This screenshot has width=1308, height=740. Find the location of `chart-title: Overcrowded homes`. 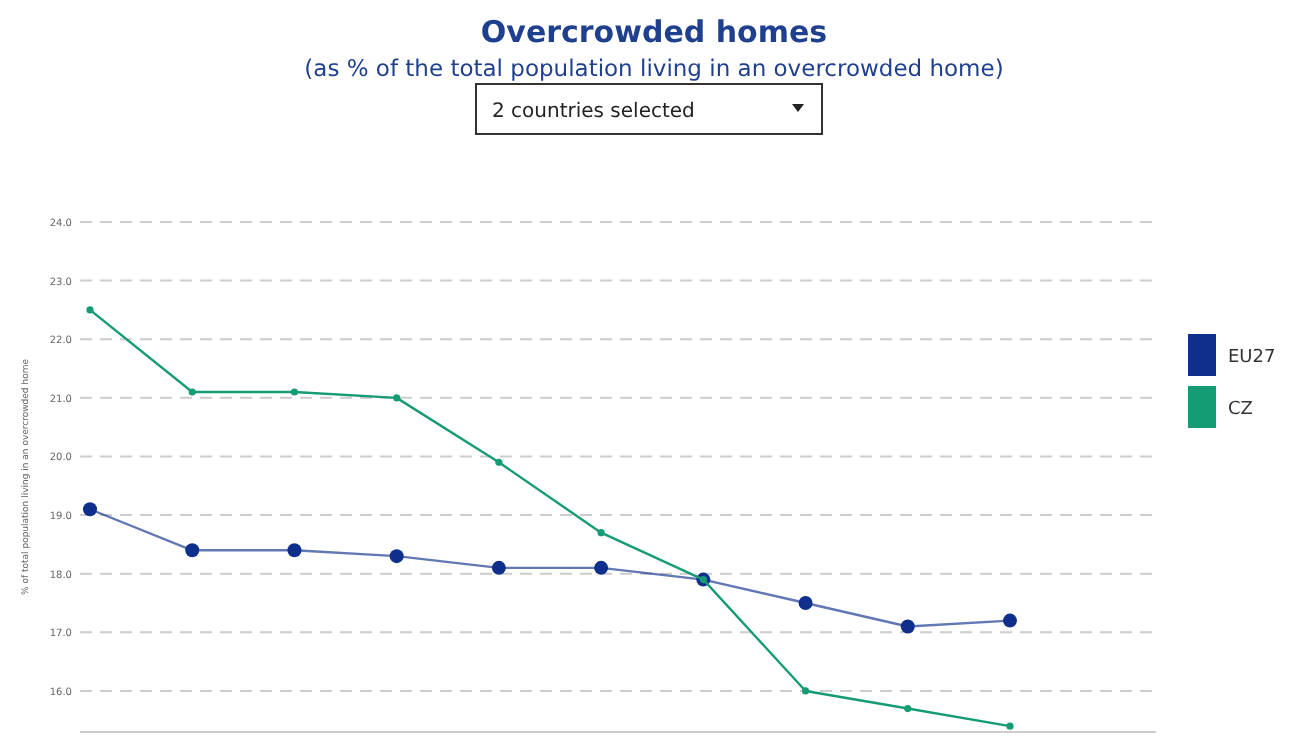

chart-title: Overcrowded homes is located at coordinates (654, 32).